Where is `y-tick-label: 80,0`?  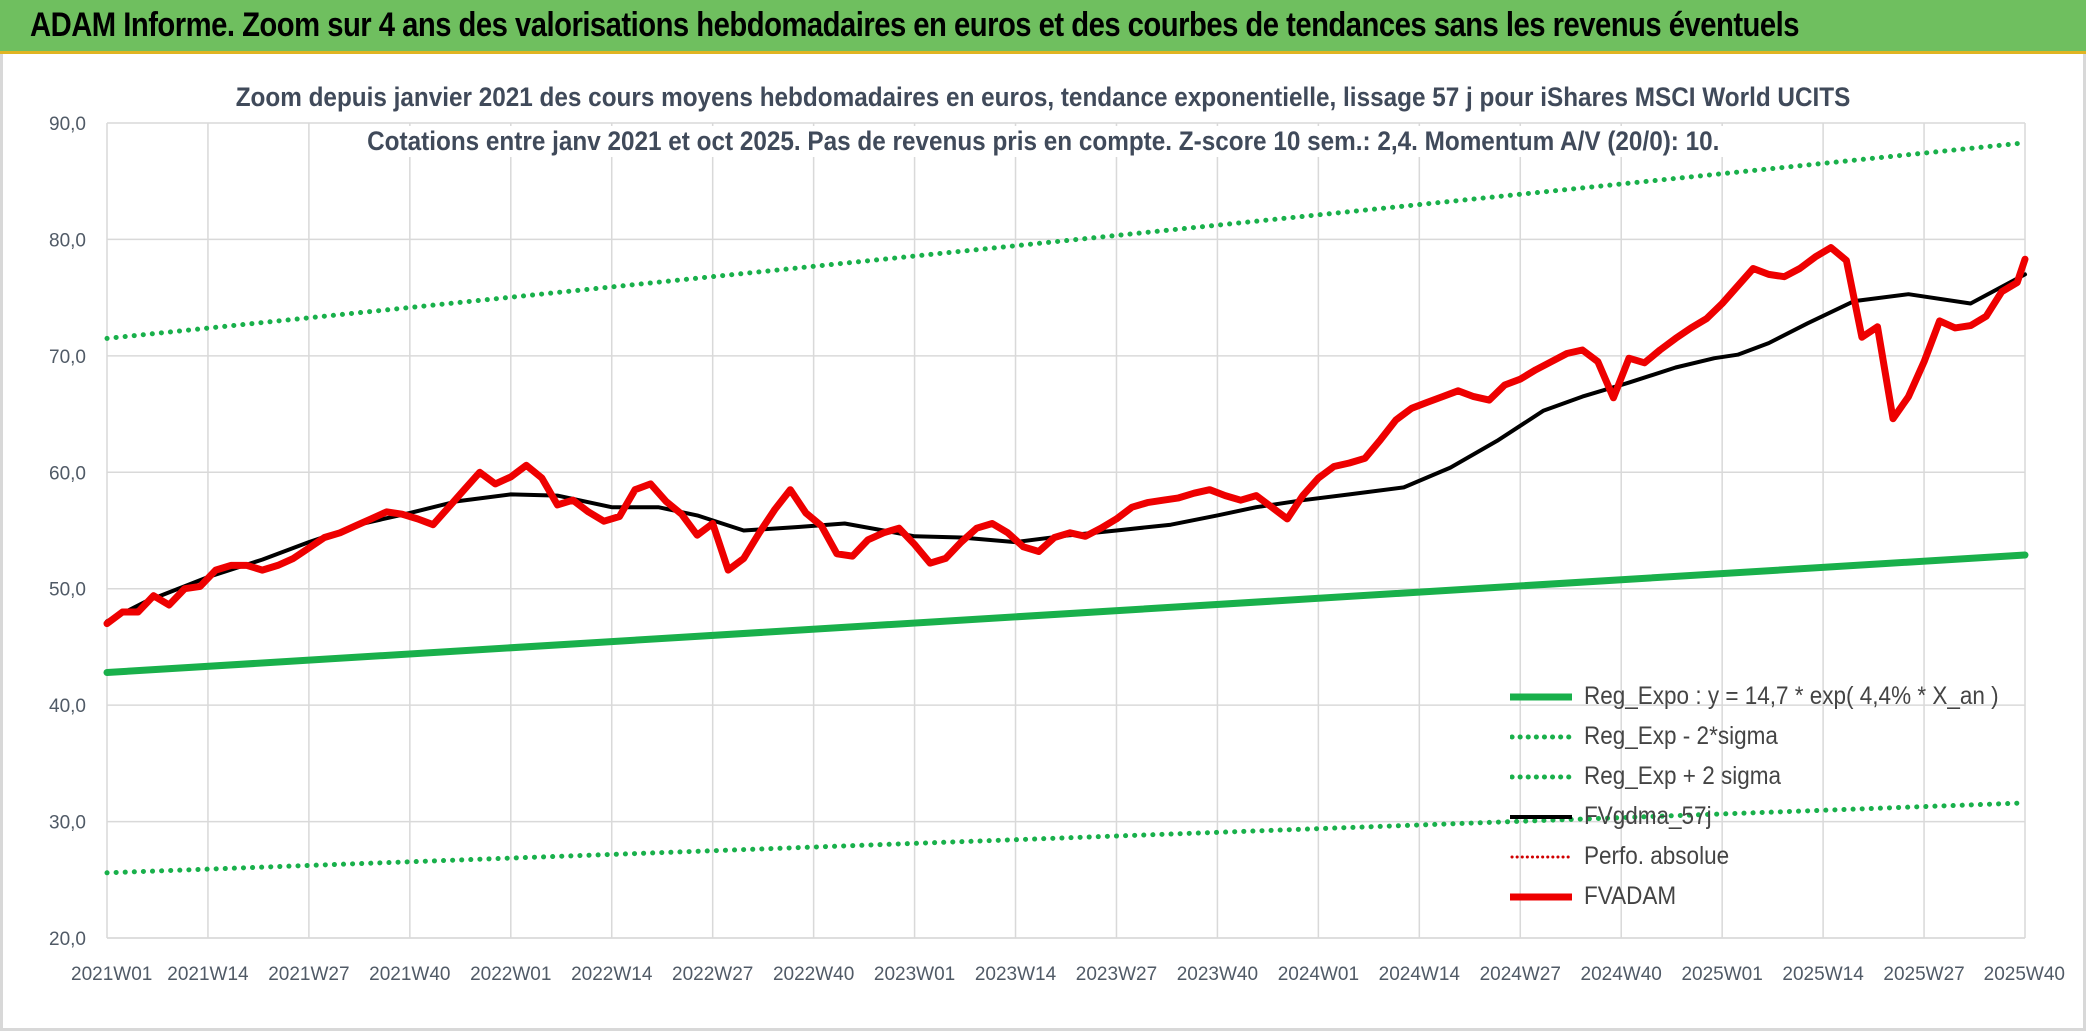
y-tick-label: 80,0 is located at coordinates (67, 240).